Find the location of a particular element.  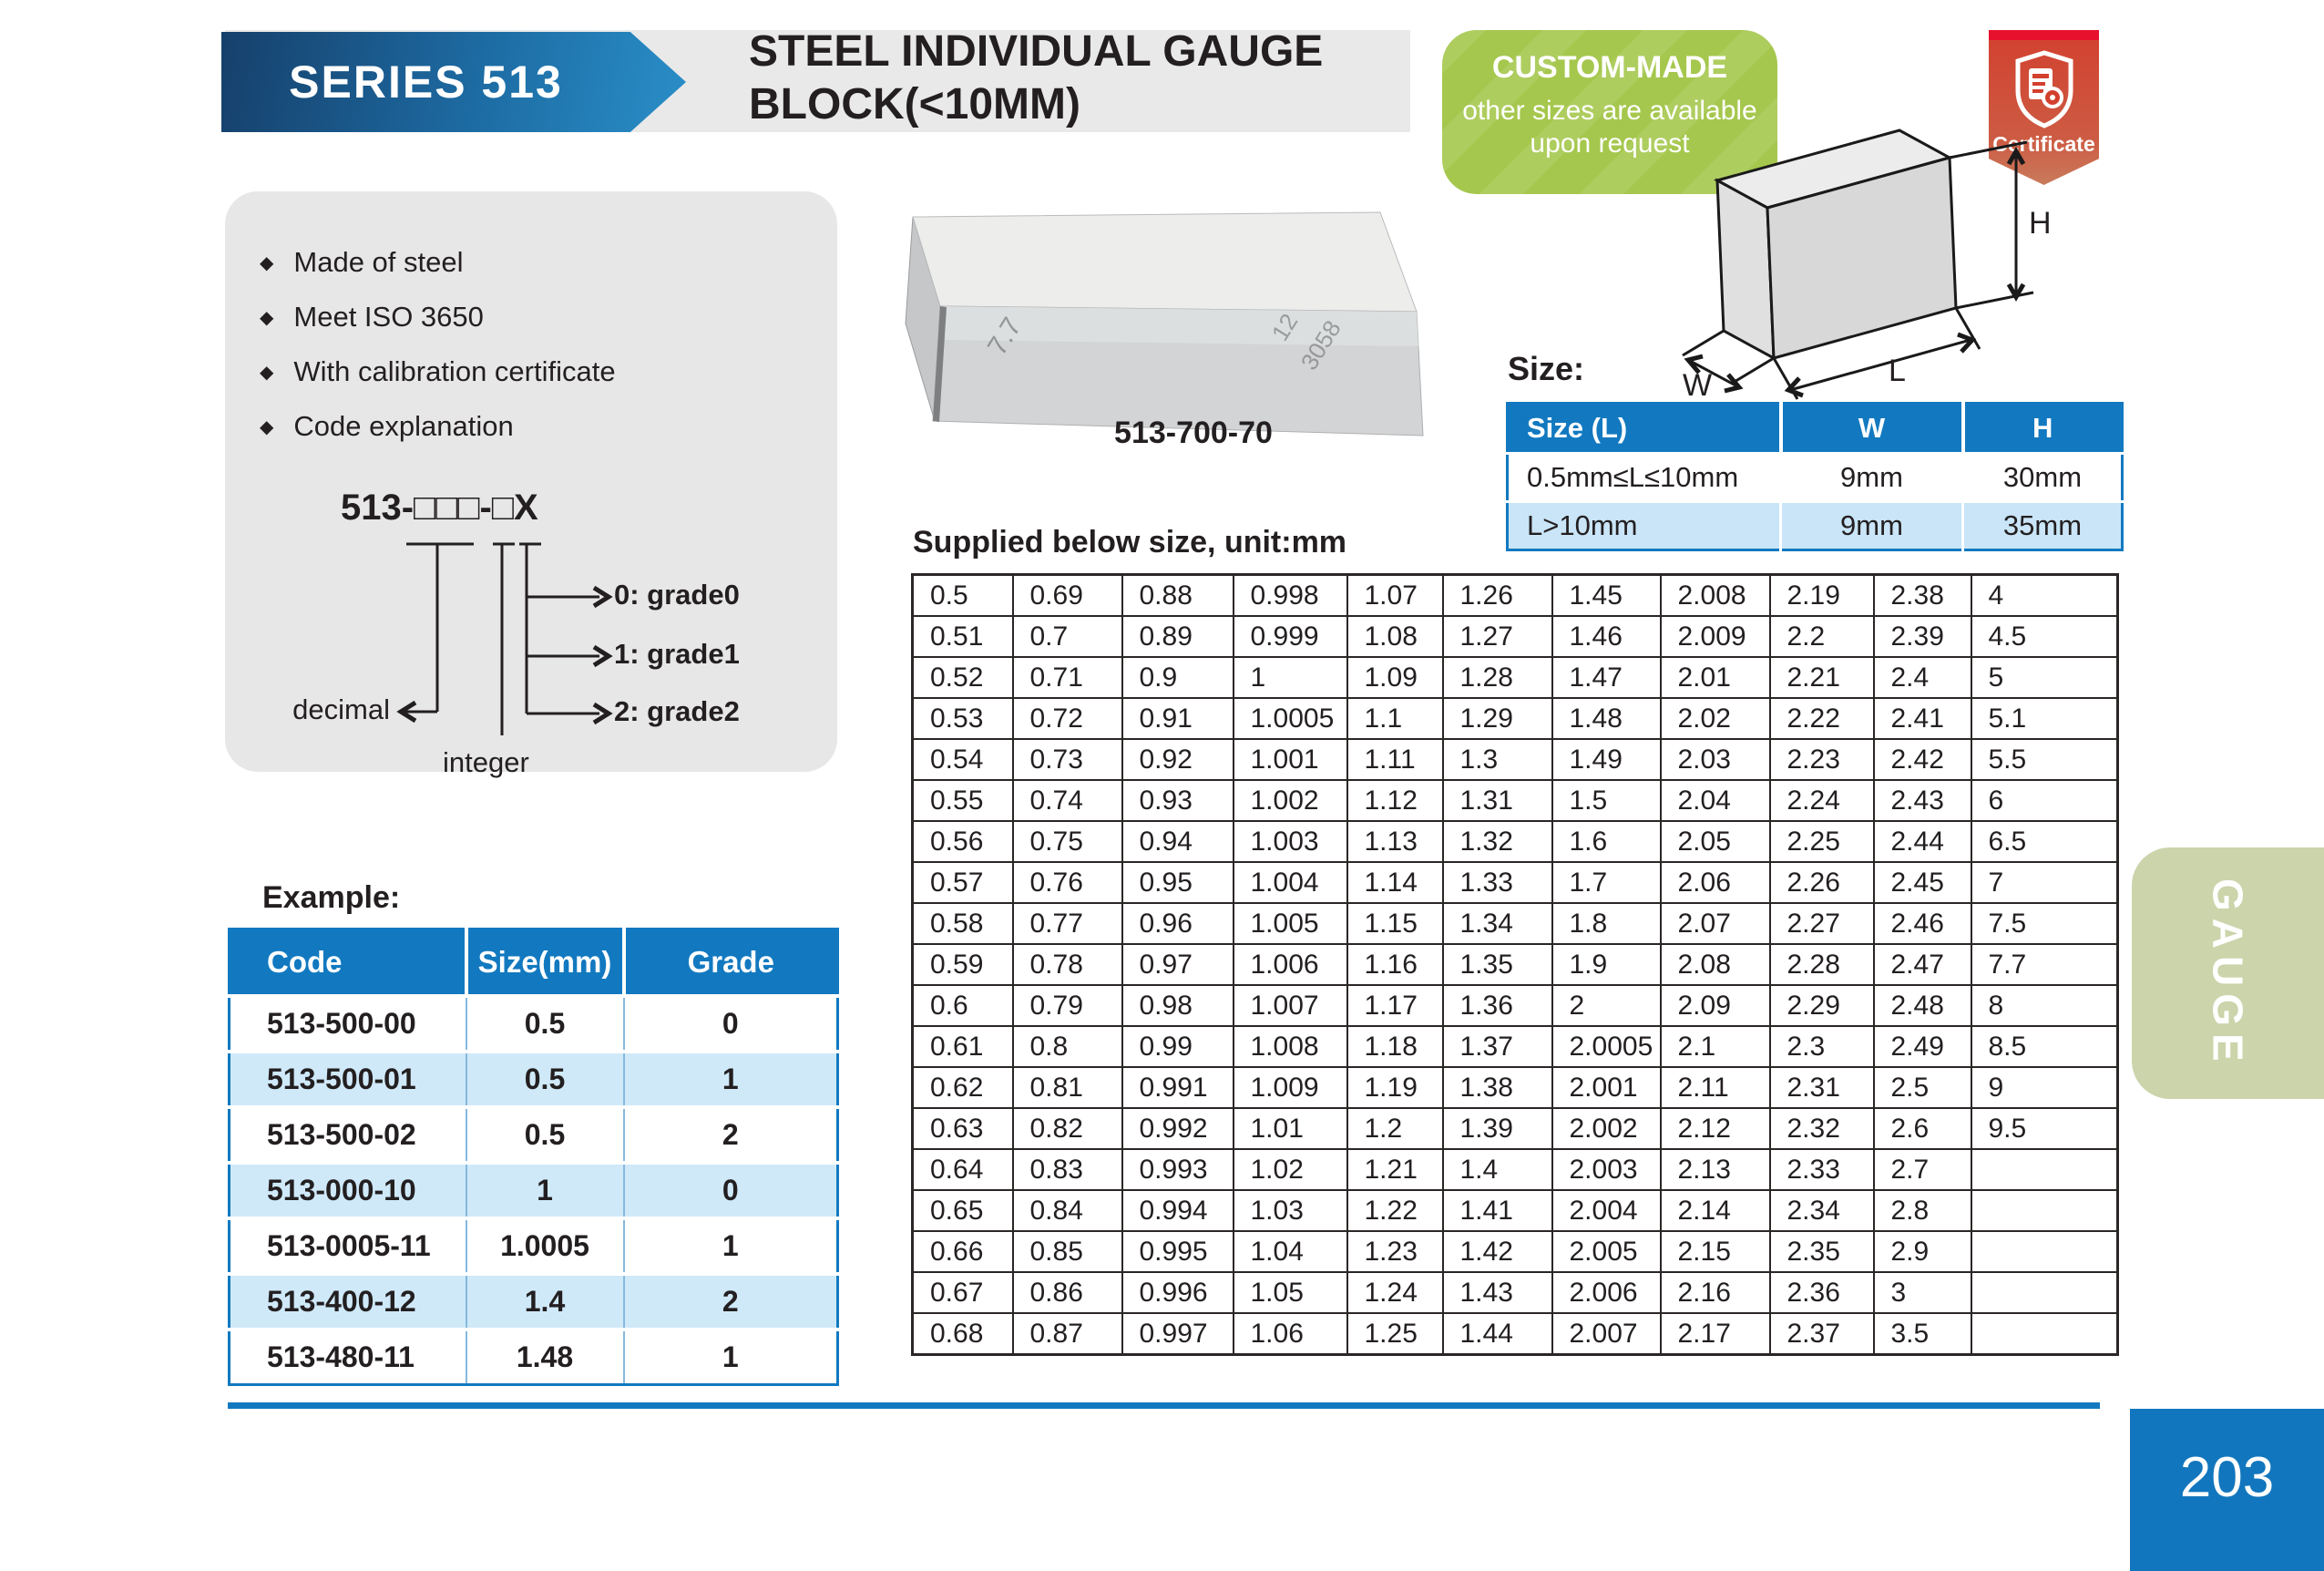

supplied-table-cell: 1.19 is located at coordinates (1395, 1087).